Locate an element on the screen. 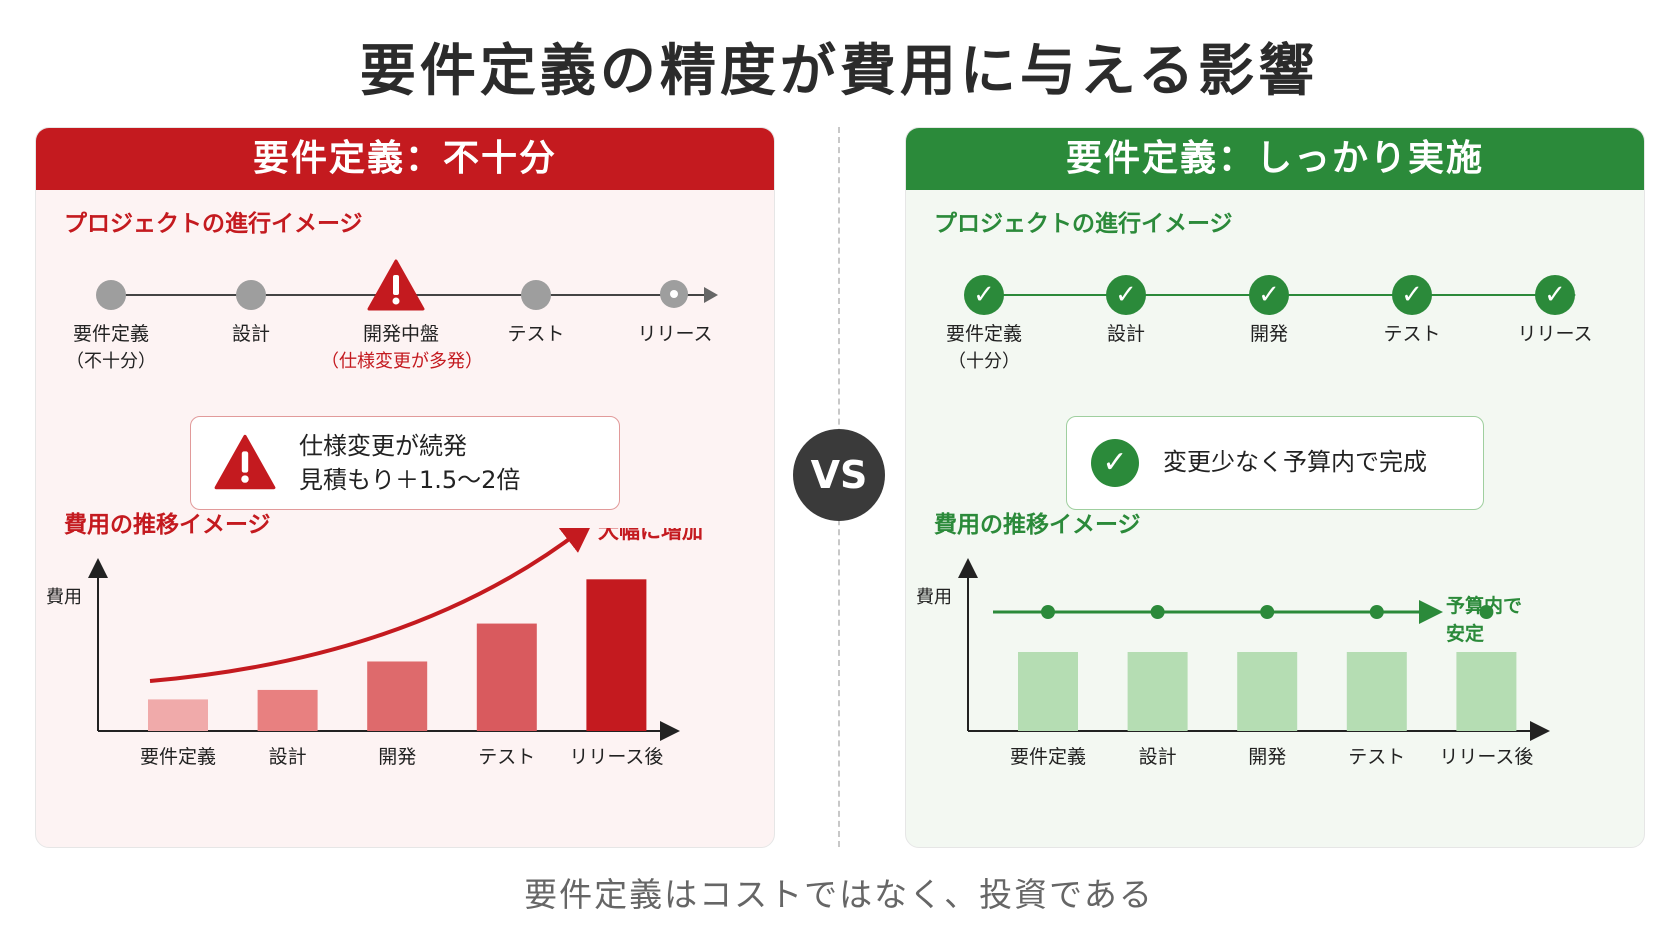  trend-arrow is located at coordinates (371, 605).